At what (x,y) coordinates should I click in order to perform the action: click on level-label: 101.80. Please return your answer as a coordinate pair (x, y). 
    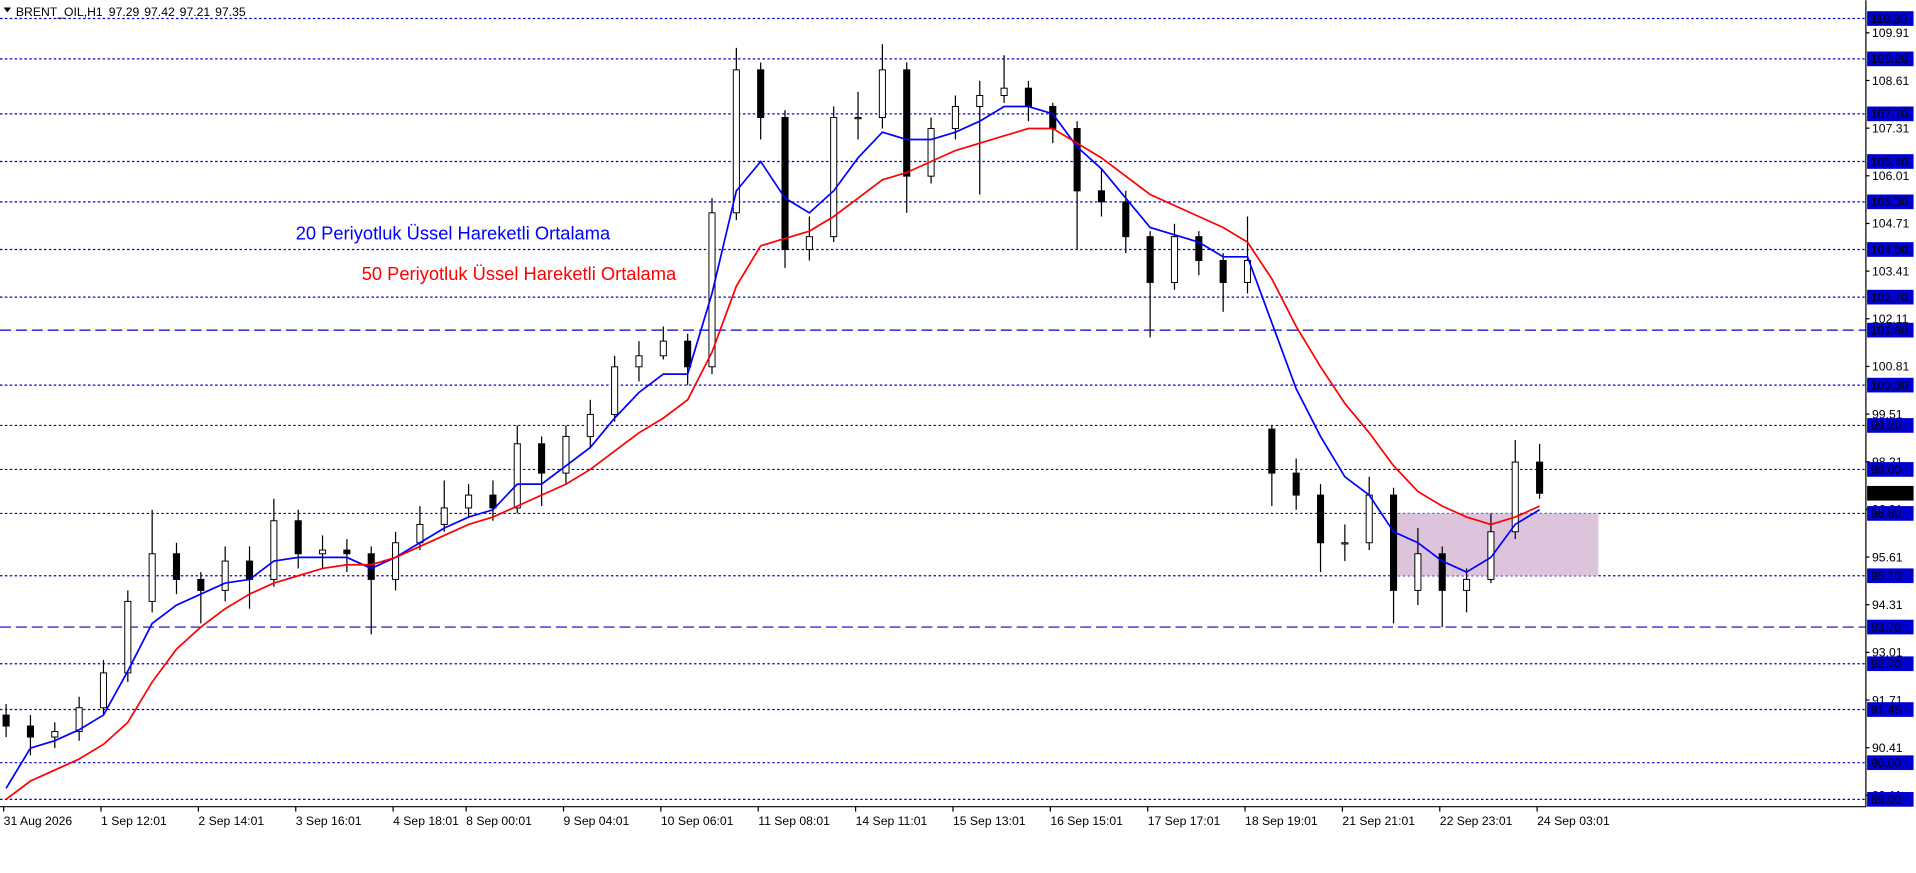
    Looking at the image, I should click on (1890, 330).